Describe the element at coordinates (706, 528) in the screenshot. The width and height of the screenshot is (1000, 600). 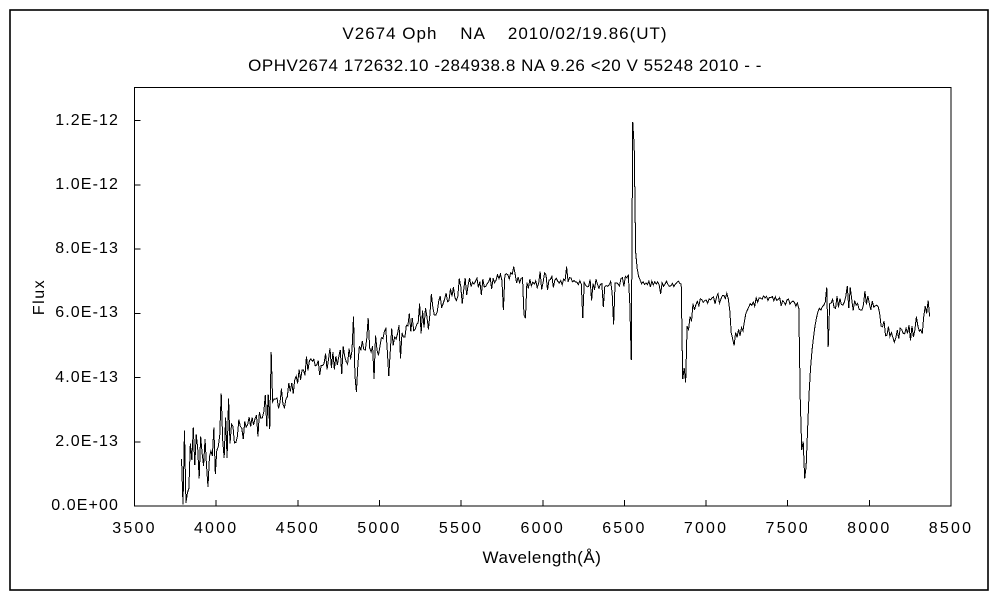
I see `x-tick-label: 7000` at that location.